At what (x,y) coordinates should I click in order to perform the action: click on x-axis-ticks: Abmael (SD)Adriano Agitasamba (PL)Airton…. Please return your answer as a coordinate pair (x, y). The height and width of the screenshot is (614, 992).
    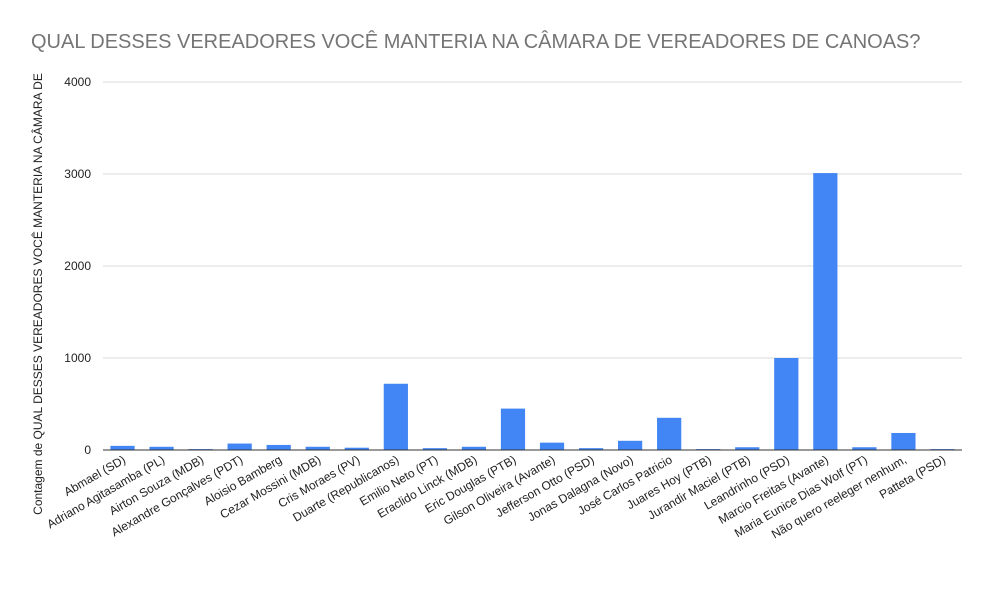
    Looking at the image, I should click on (496, 496).